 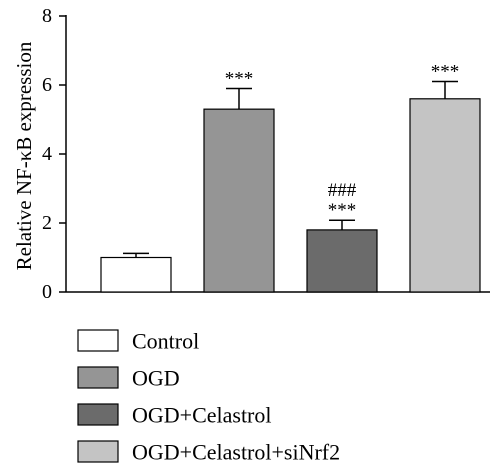 I want to click on legend-label: OGD+Celastrol+siNrf2, so click(x=236, y=452).